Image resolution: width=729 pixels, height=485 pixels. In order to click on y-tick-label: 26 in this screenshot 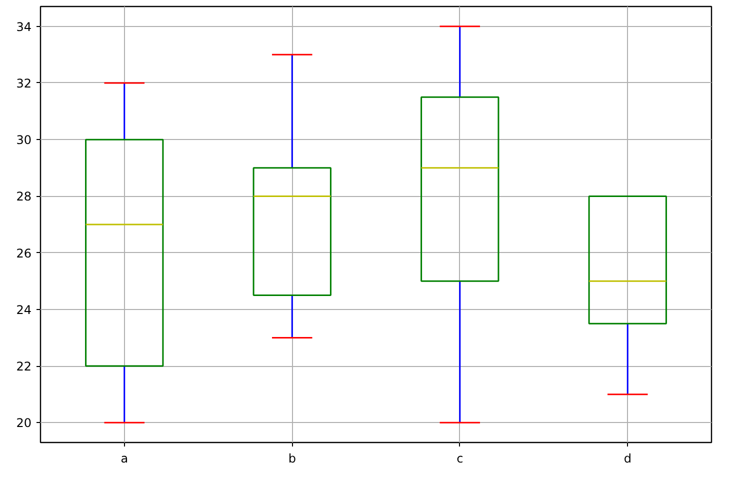, I will do `click(24, 253)`.